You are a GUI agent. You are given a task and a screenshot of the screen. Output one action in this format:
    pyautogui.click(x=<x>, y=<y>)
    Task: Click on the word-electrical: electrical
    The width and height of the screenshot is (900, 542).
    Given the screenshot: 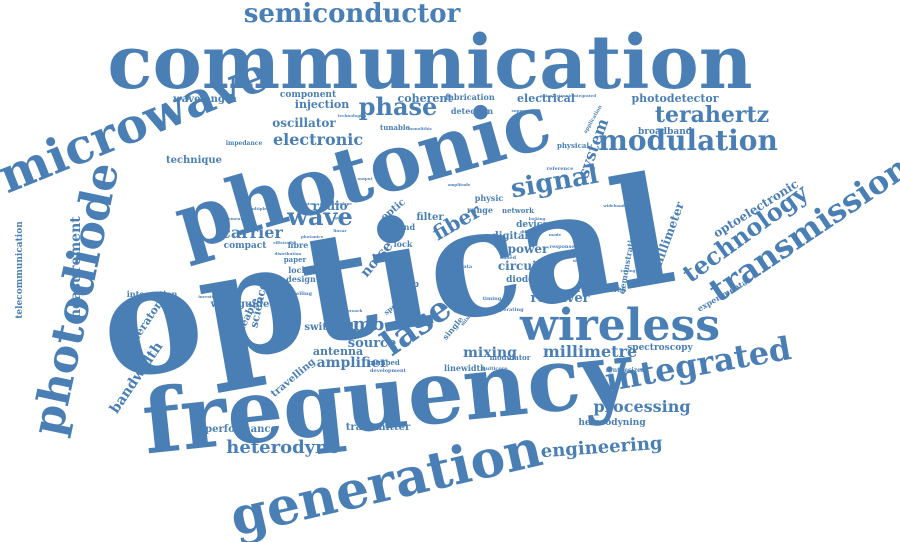 What is the action you would take?
    pyautogui.click(x=546, y=98)
    